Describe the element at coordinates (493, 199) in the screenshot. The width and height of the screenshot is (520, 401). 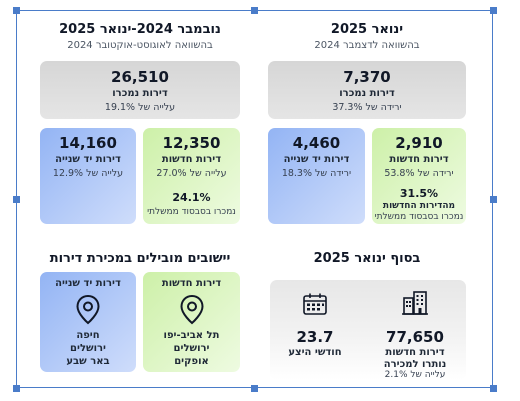
I see `resize-handle-middle-right` at that location.